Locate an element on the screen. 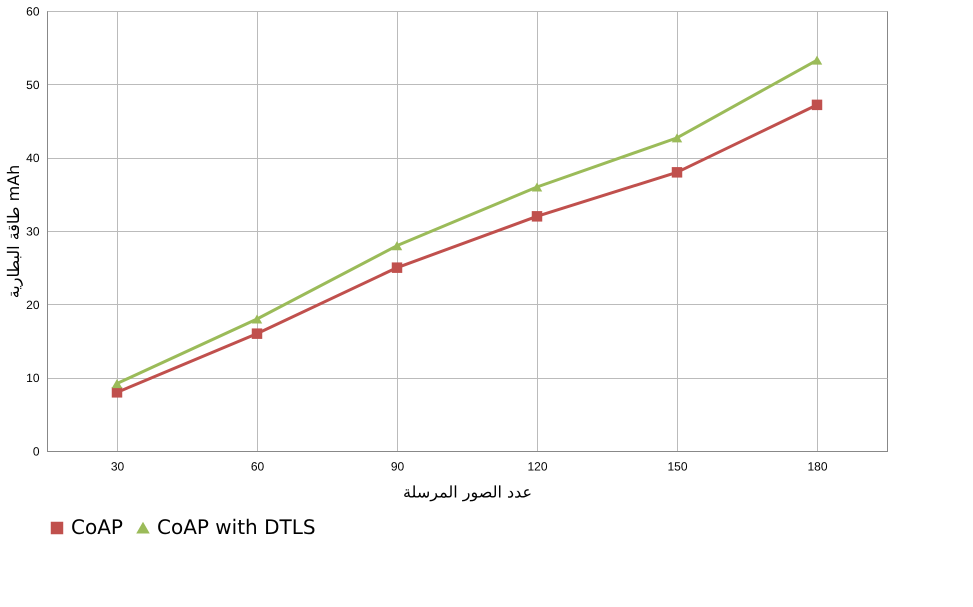  x-axis-title: عدد الصور المرسلة is located at coordinates (467, 492).